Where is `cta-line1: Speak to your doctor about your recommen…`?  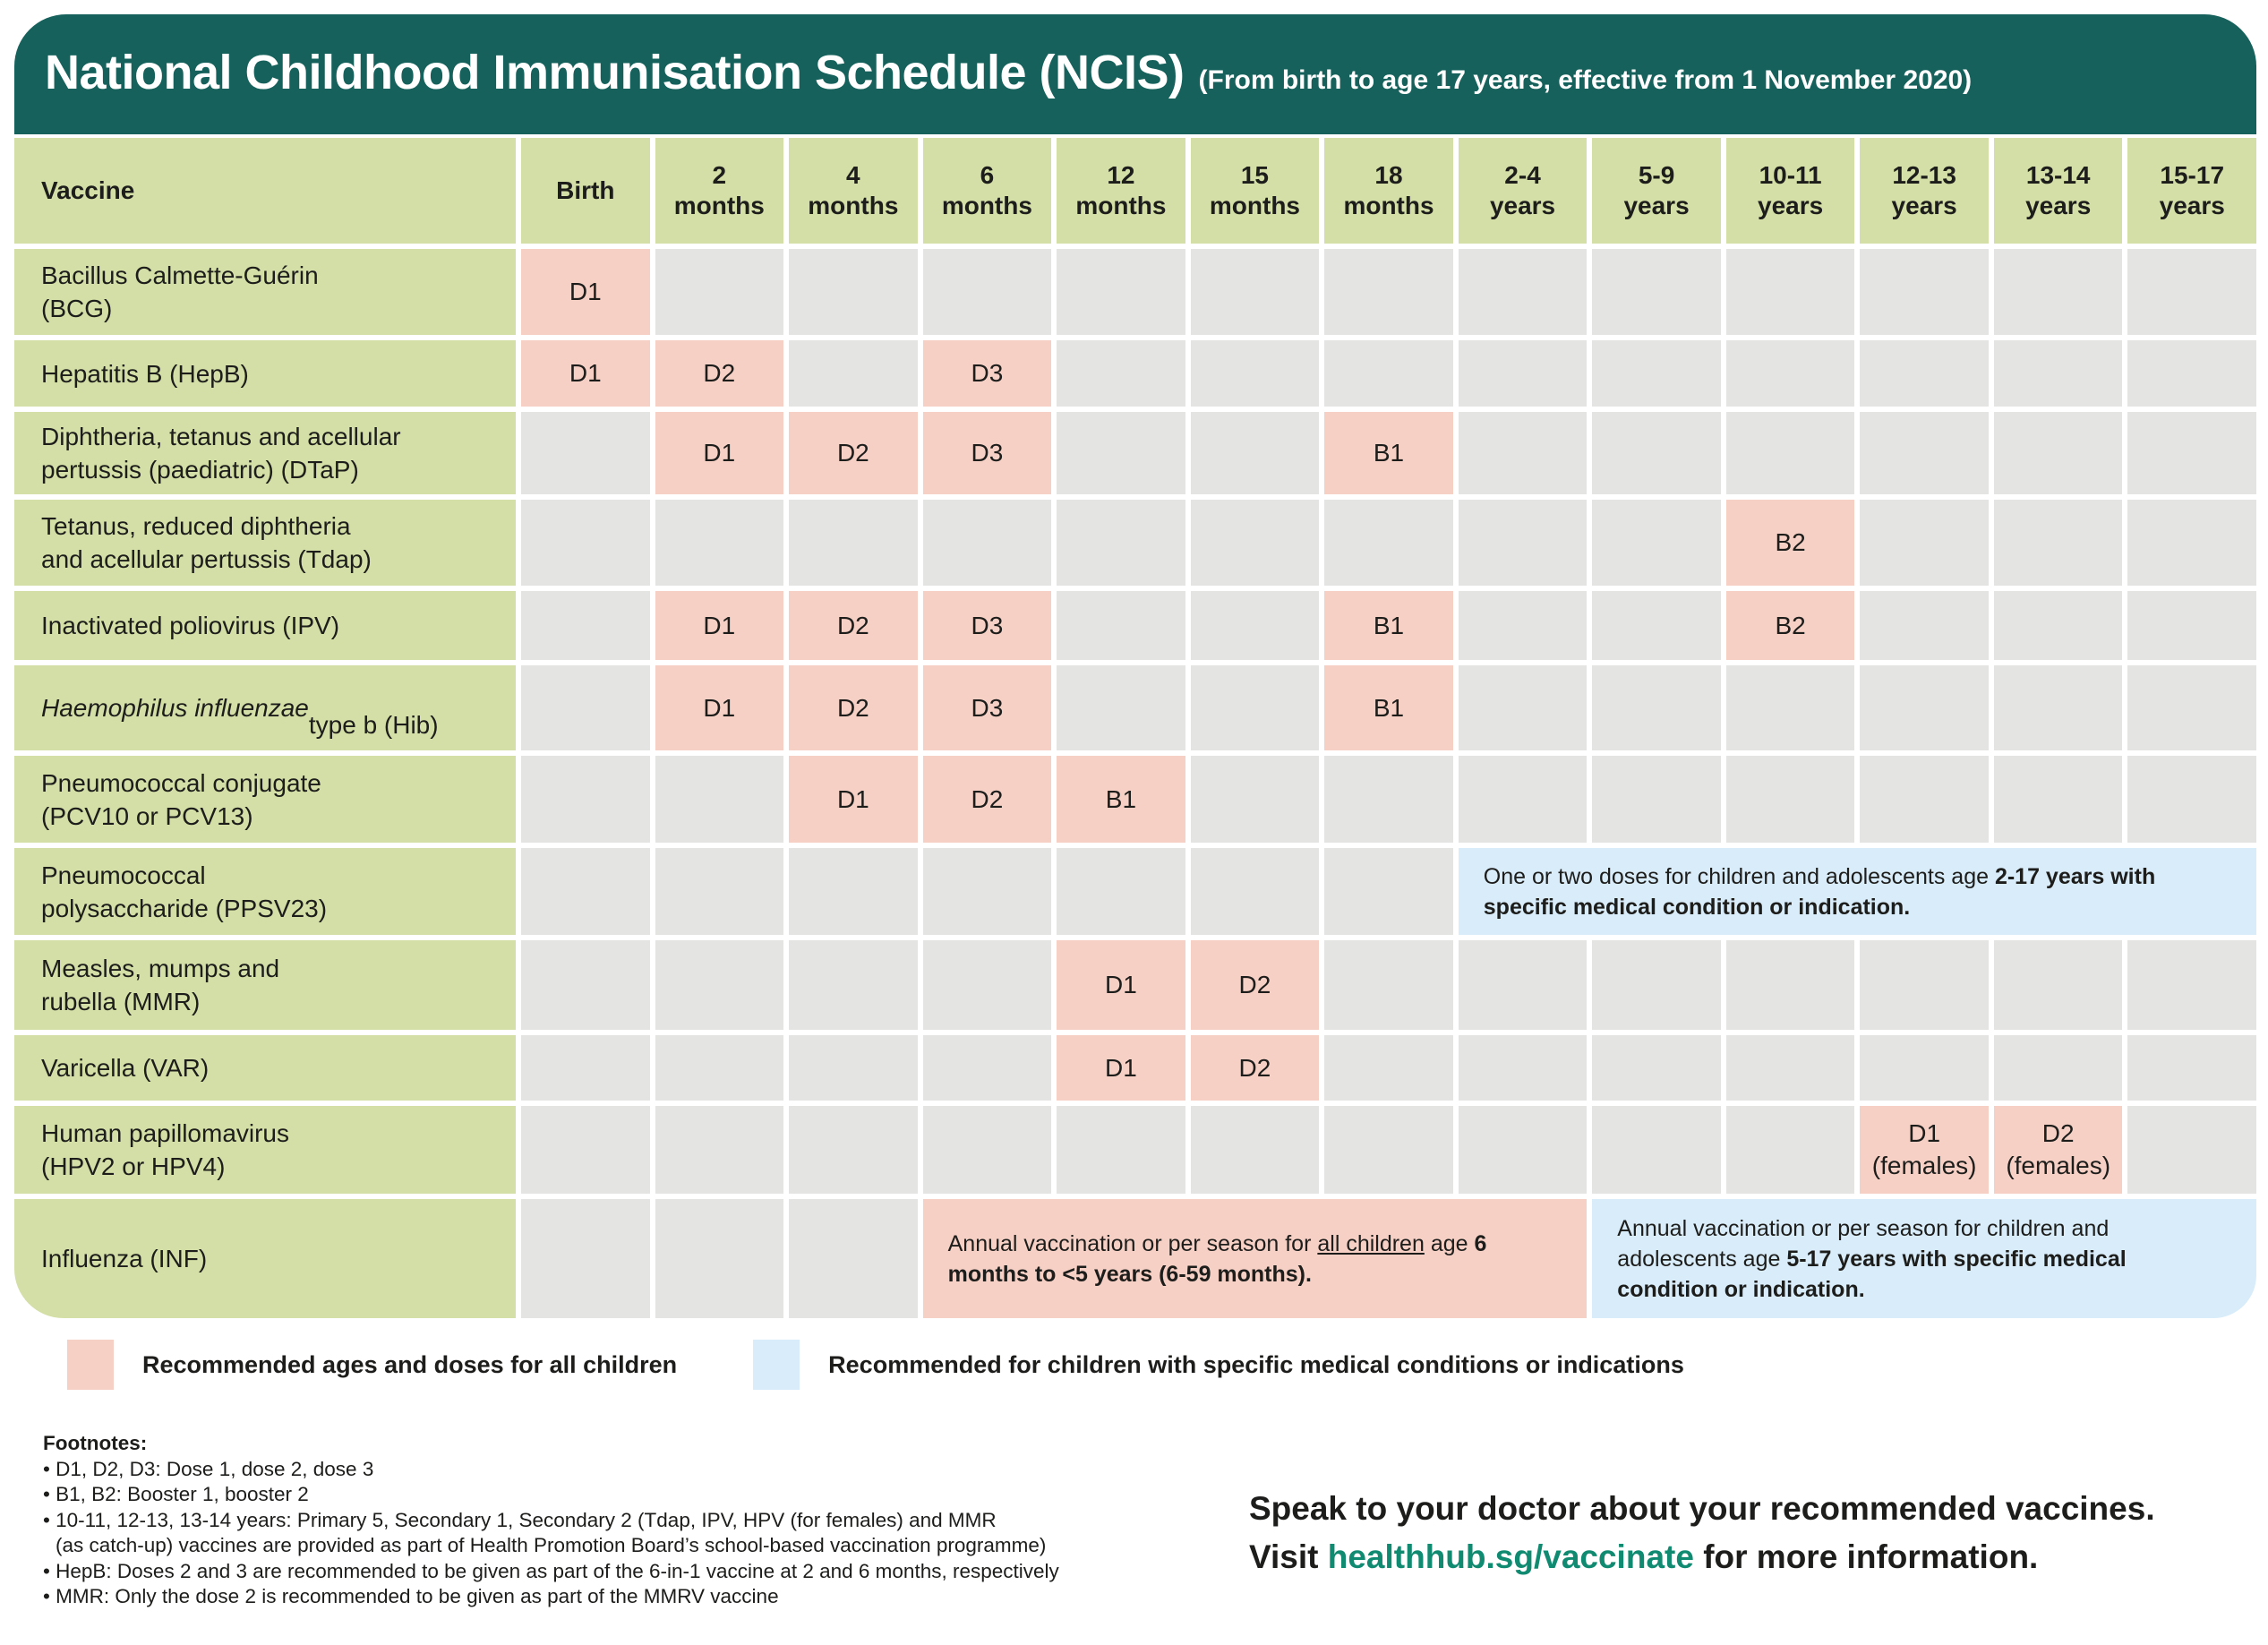
cta-line1: Speak to your doctor about your recommen… is located at coordinates (1702, 1509).